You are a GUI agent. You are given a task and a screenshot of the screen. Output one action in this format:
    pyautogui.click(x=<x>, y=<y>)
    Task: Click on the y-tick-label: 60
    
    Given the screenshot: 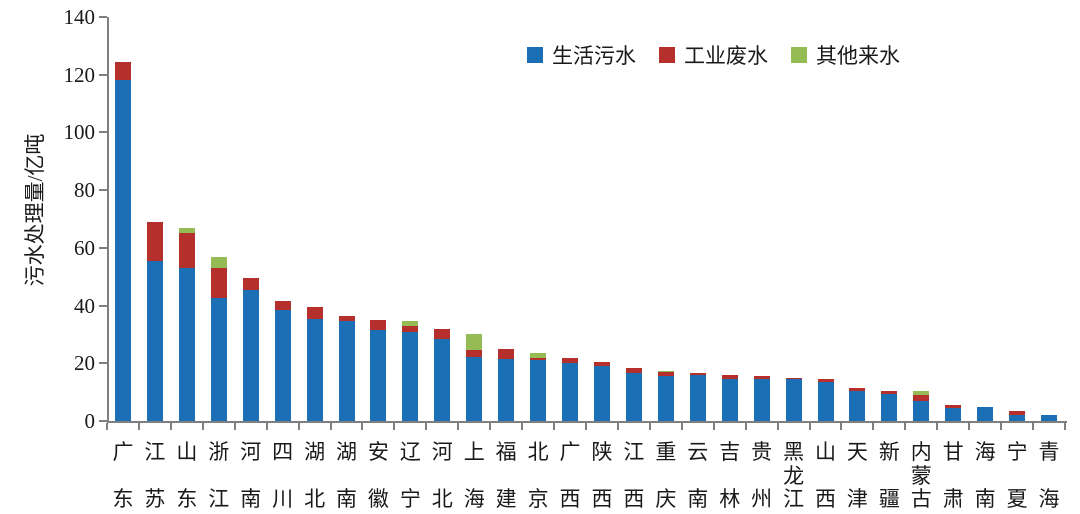 What is the action you would take?
    pyautogui.click(x=84, y=247)
    